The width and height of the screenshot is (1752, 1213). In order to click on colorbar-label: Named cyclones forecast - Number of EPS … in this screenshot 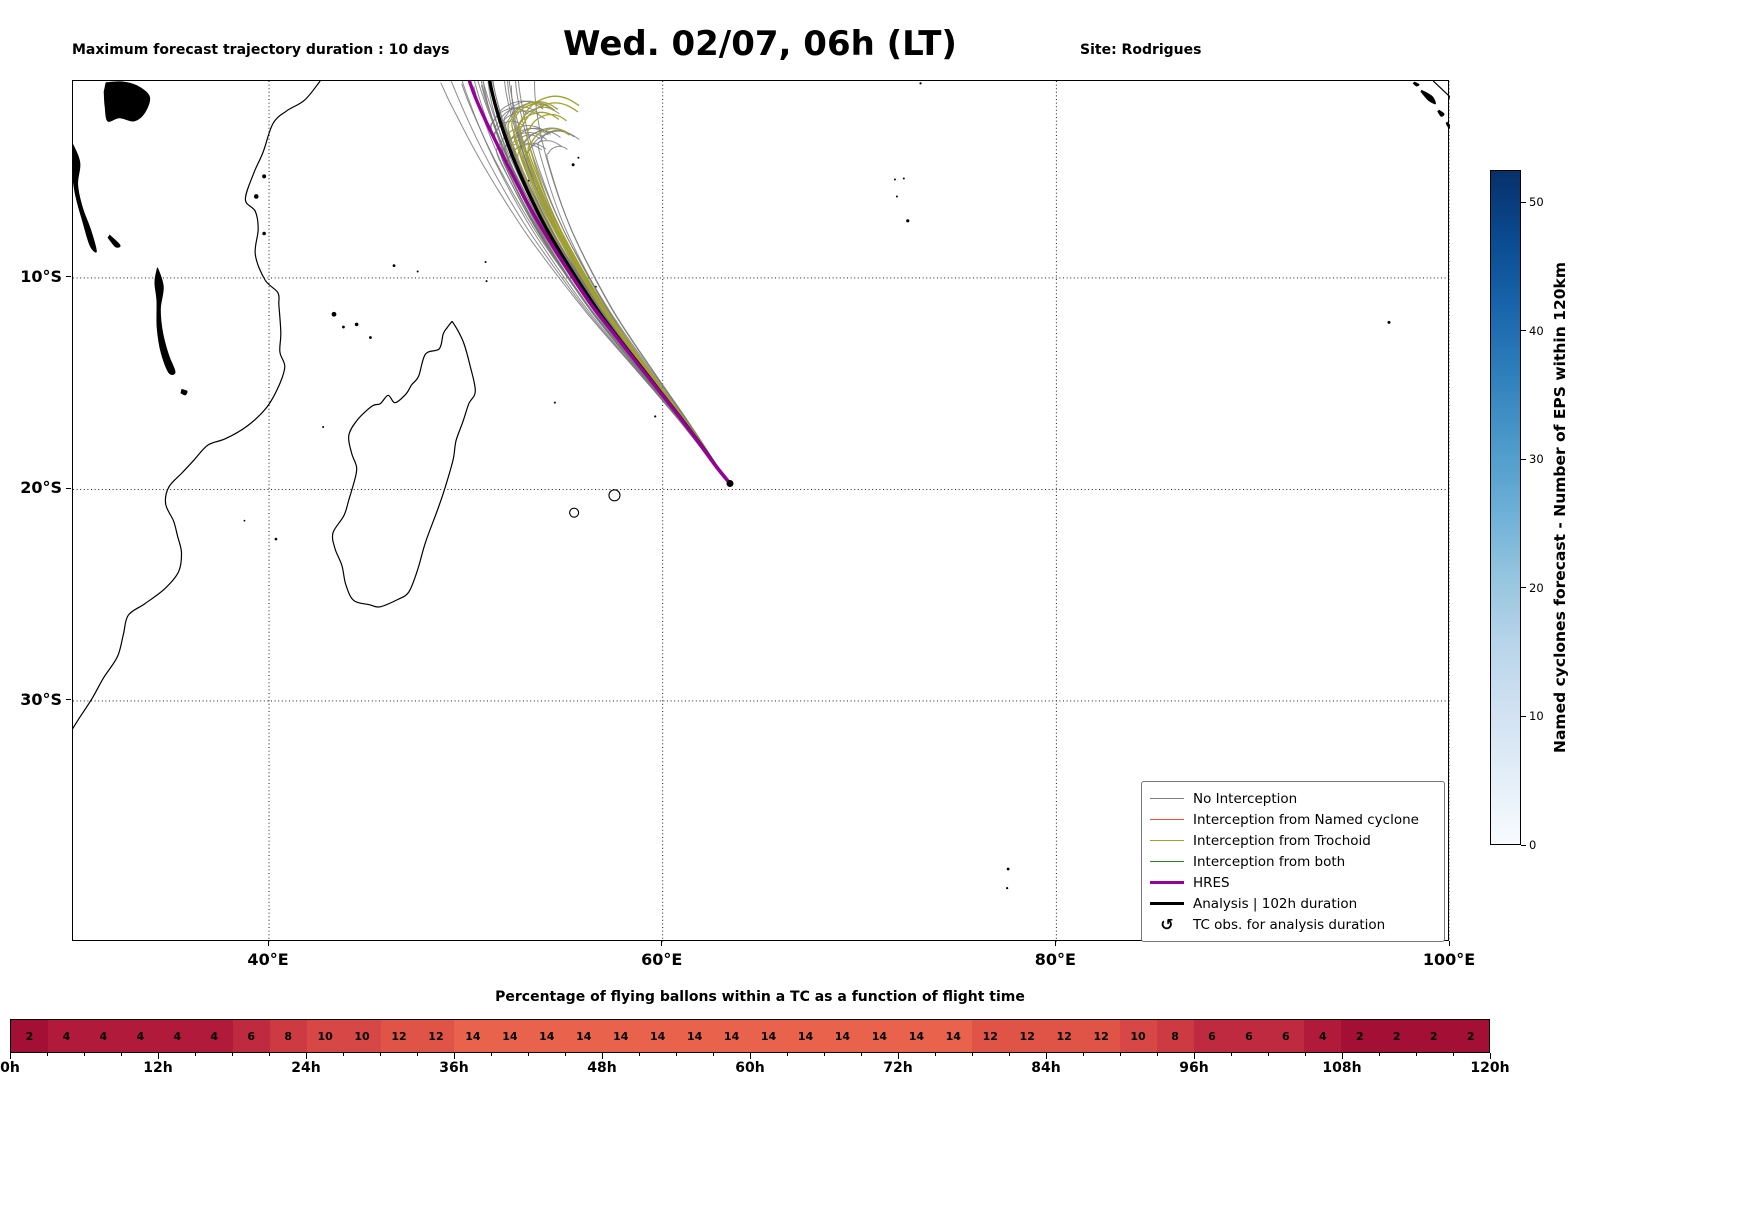, I will do `click(1560, 507)`.